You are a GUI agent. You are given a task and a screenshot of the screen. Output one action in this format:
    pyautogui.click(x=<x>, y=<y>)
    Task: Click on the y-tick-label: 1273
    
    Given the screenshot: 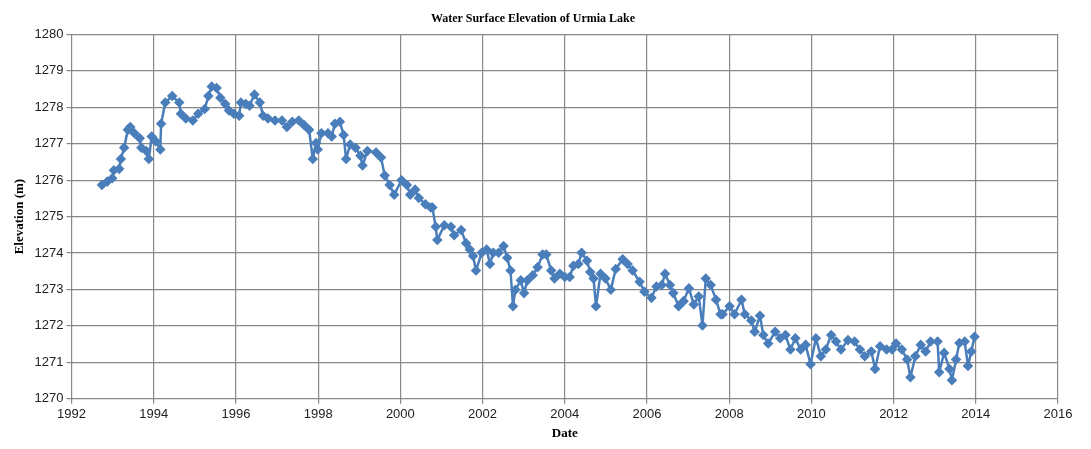 What is the action you would take?
    pyautogui.click(x=49, y=289)
    